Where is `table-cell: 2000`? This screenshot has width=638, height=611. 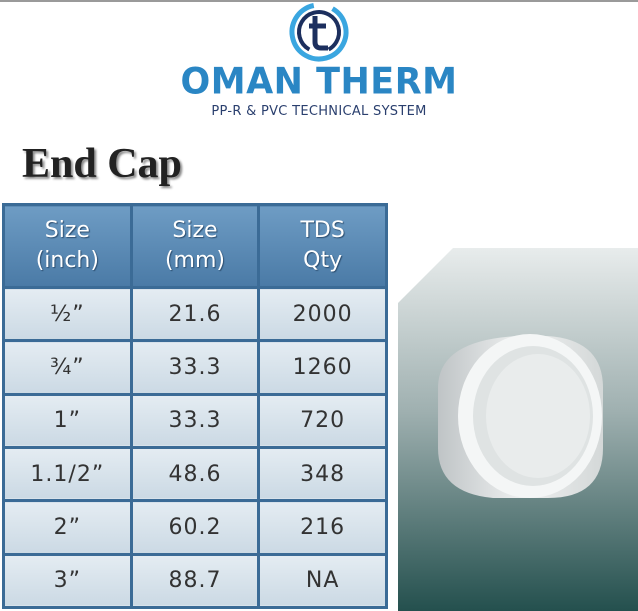
table-cell: 2000 is located at coordinates (322, 314).